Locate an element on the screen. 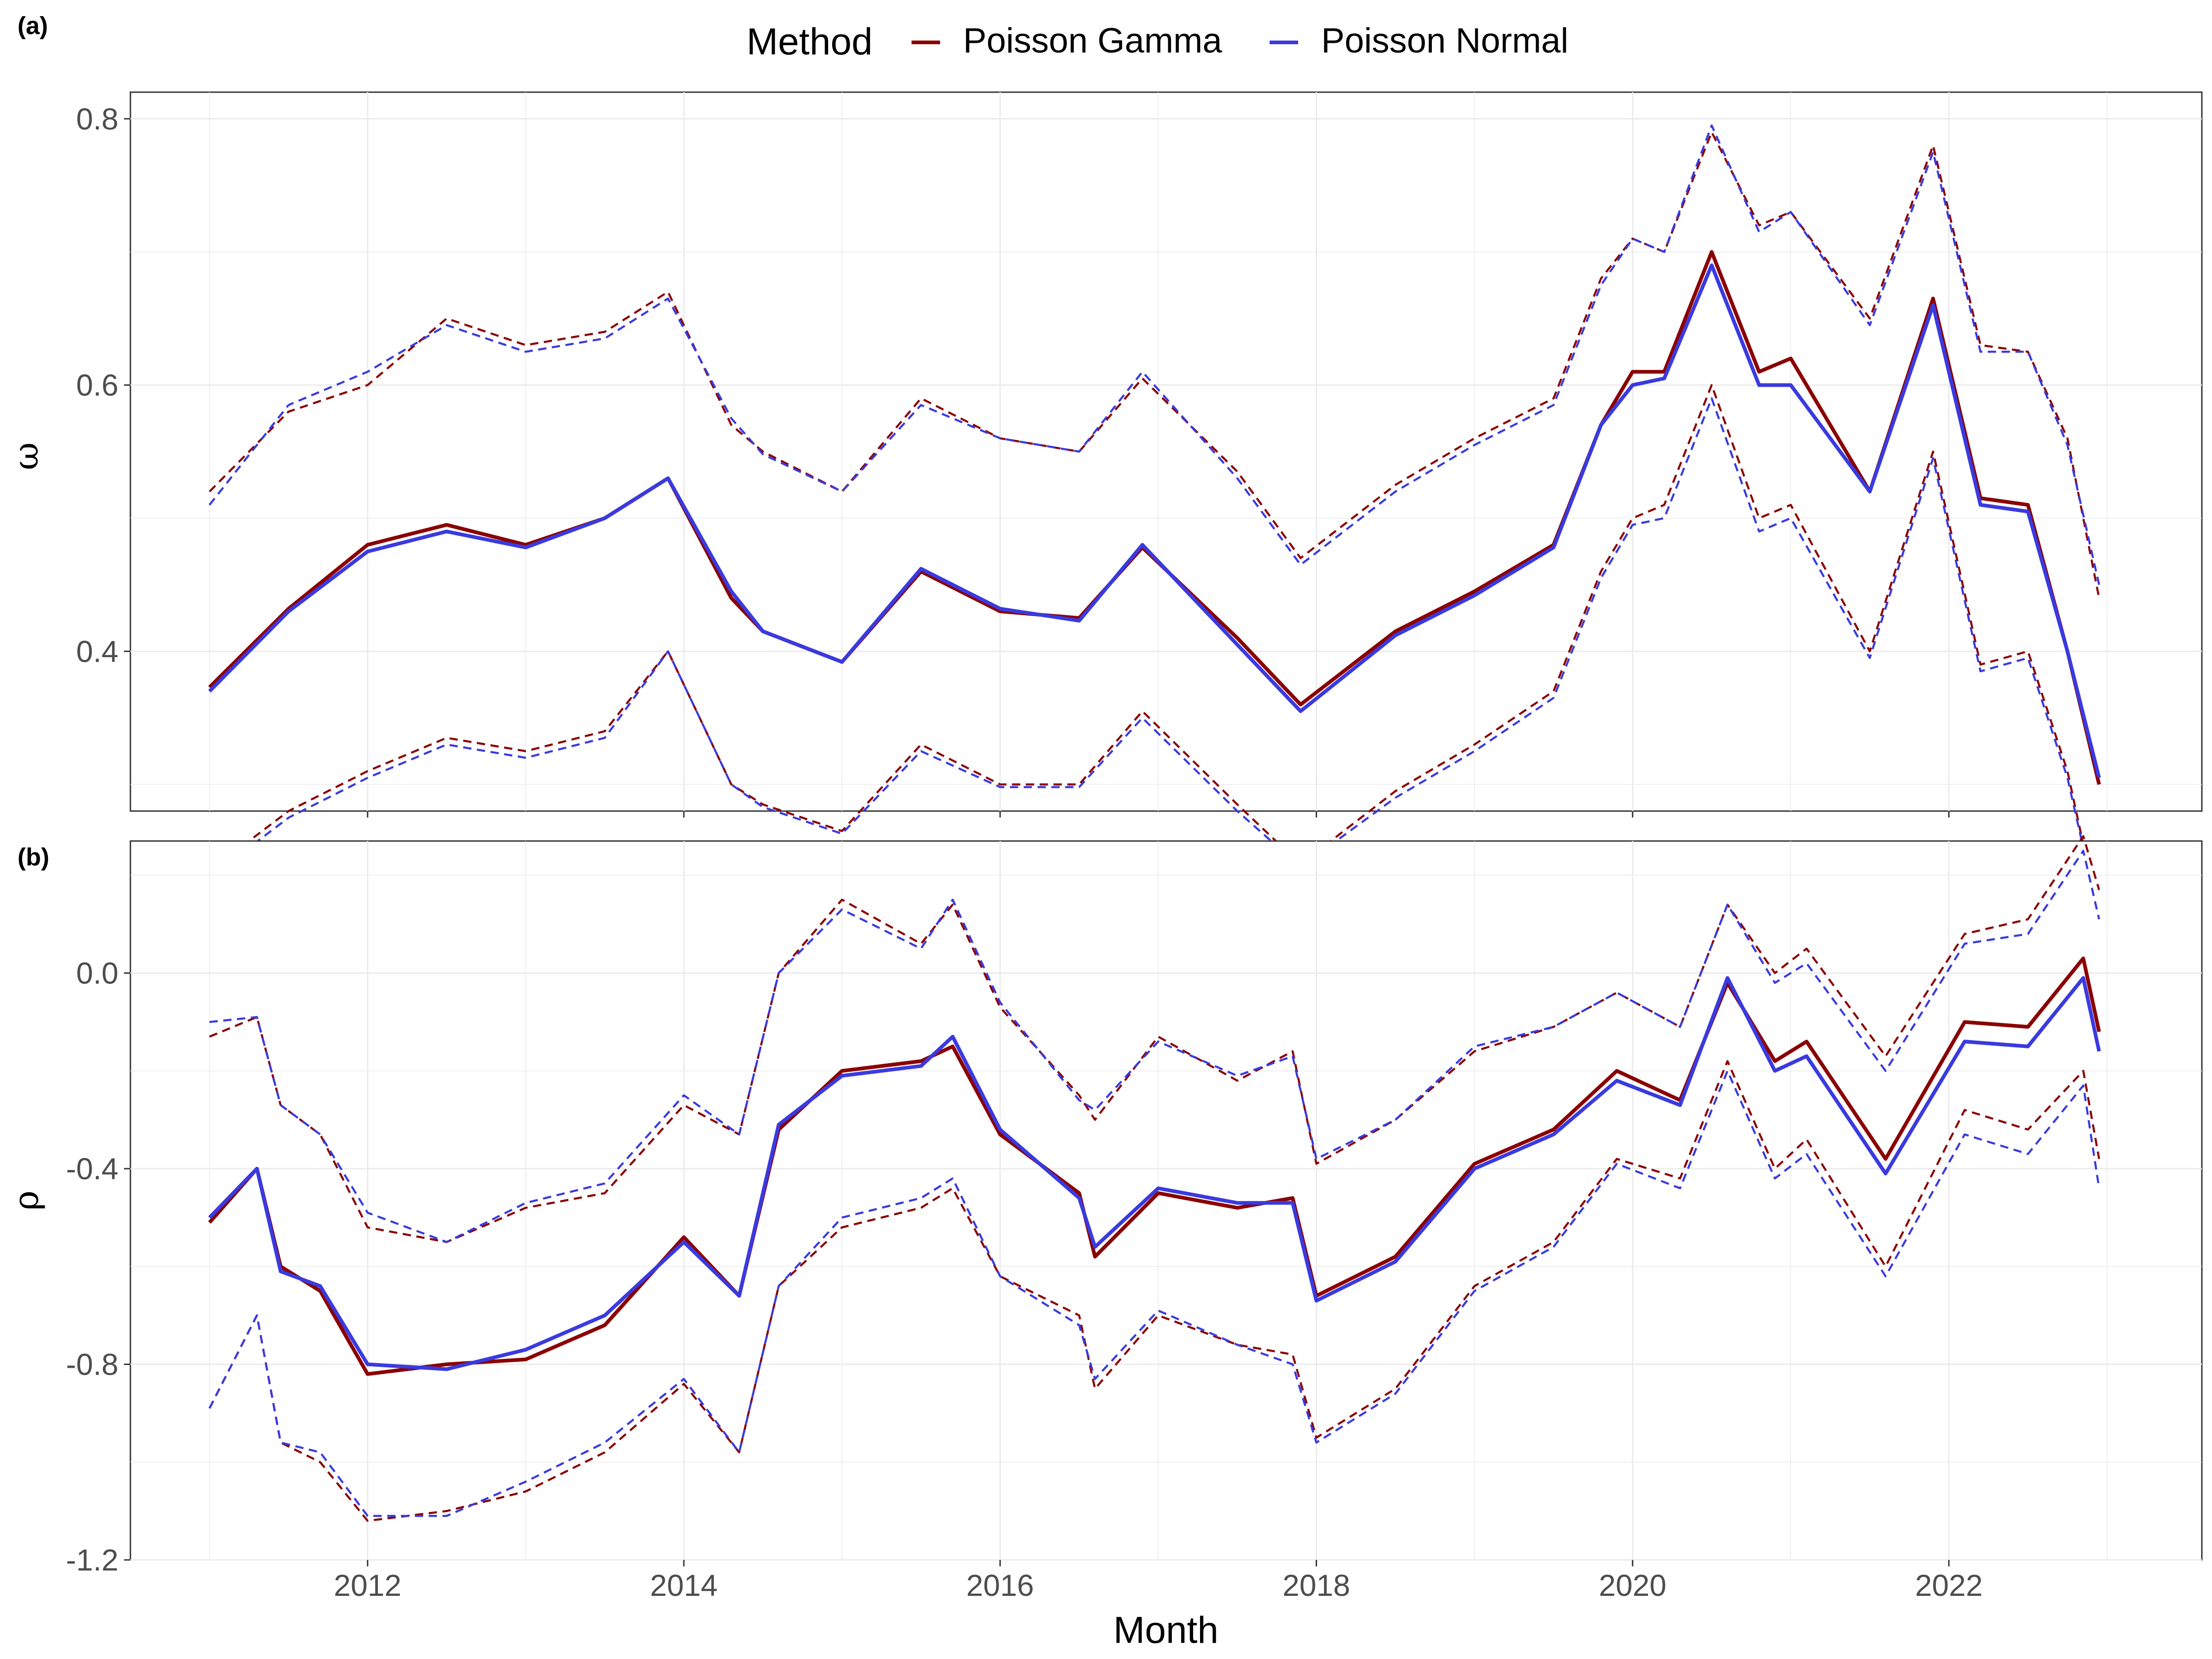 Image resolution: width=2212 pixels, height=1659 pixels. panel-b-x-axis: 2012 2014 2016 2018 2020 2022 is located at coordinates (1158, 1581).